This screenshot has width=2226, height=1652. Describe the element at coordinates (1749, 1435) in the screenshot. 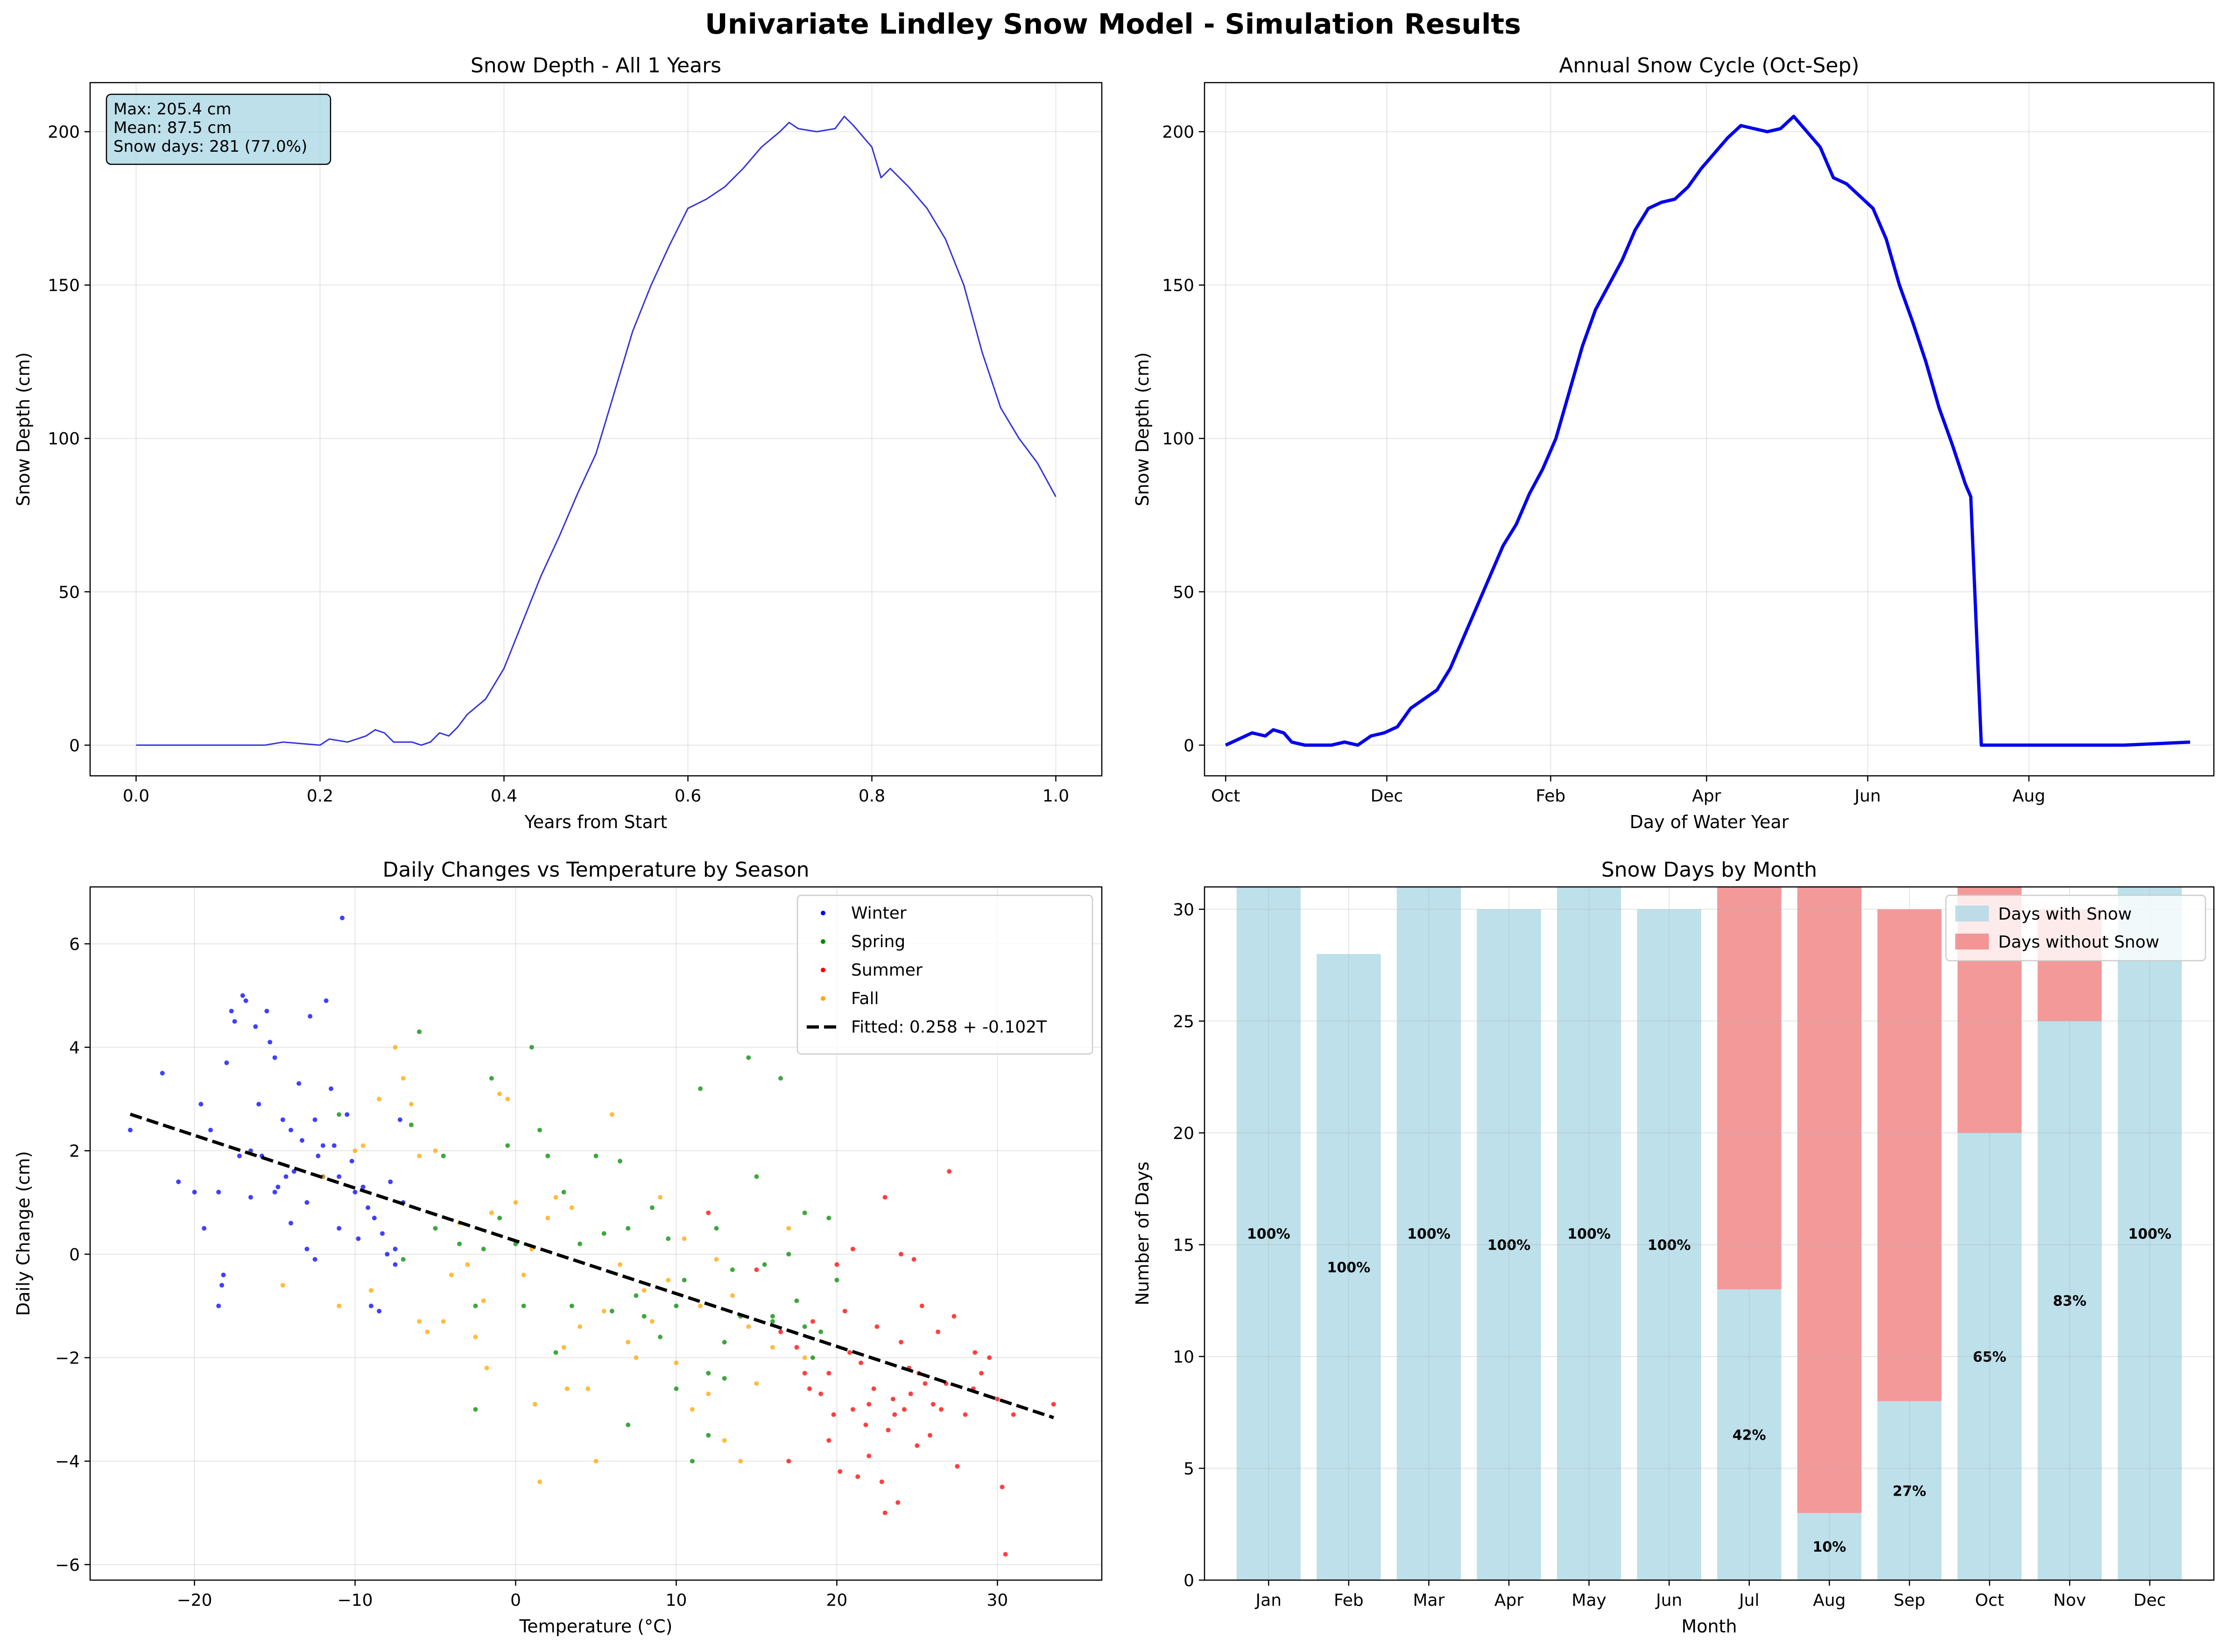

I see `percent-label: 42%` at that location.